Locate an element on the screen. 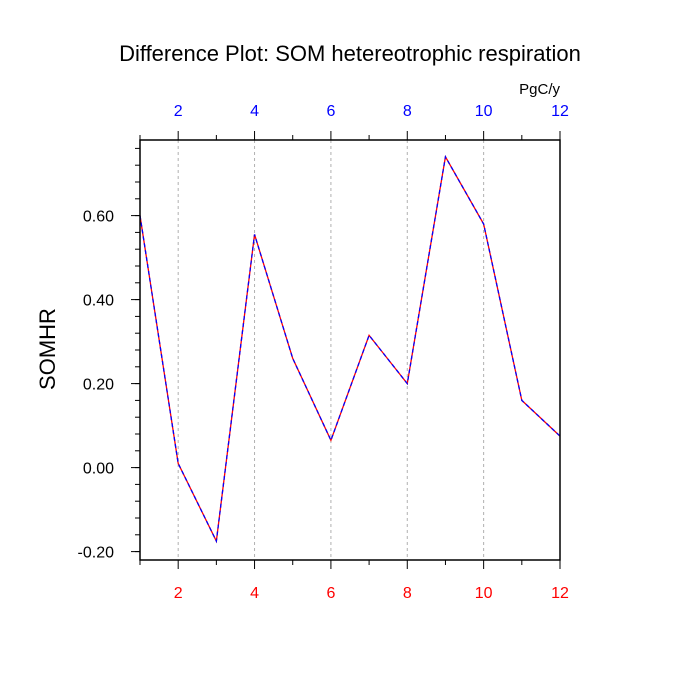 This screenshot has width=700, height=700. x-tick-label-top: 4 is located at coordinates (254, 111).